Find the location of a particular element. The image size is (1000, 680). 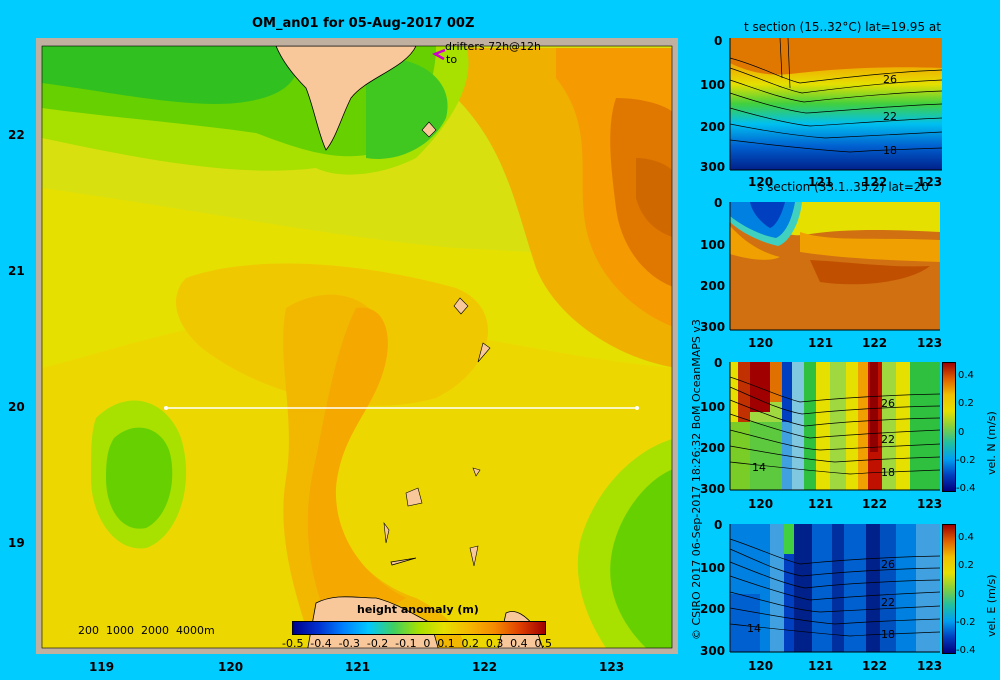

panel-4-cb--0.4: -0.4 is located at coordinates (966, 650).